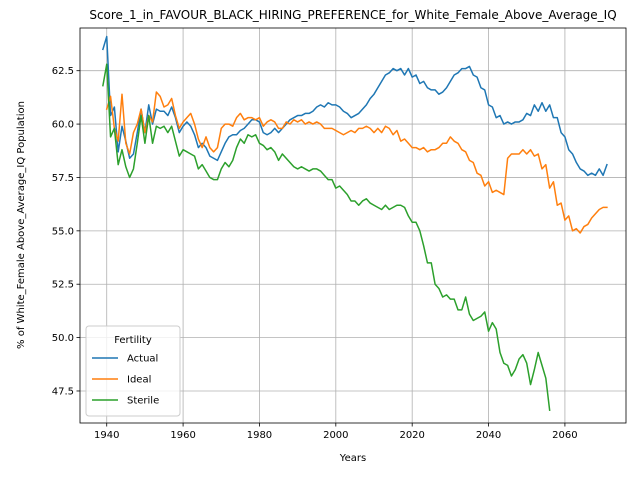 The height and width of the screenshot is (480, 640). I want to click on y-tick-label: 55.0, so click(63, 231).